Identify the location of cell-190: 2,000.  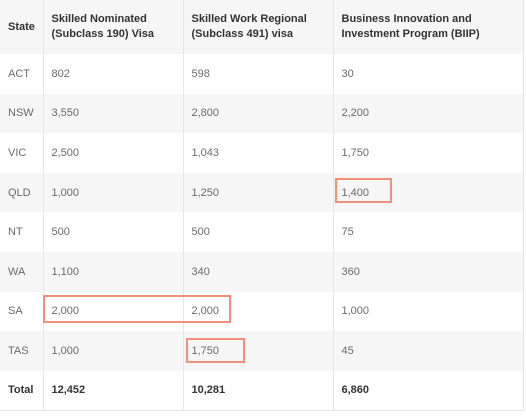
(113, 311).